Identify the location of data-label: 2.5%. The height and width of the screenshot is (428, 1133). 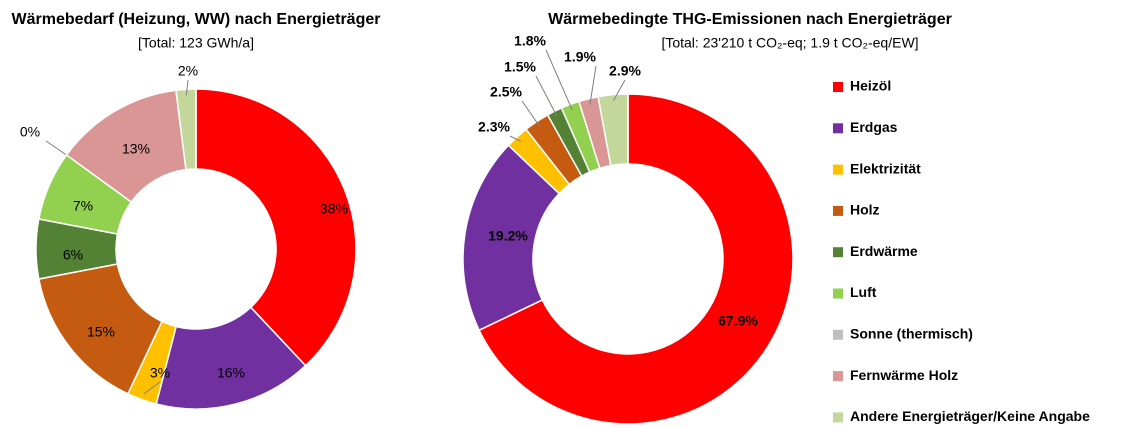
(506, 92).